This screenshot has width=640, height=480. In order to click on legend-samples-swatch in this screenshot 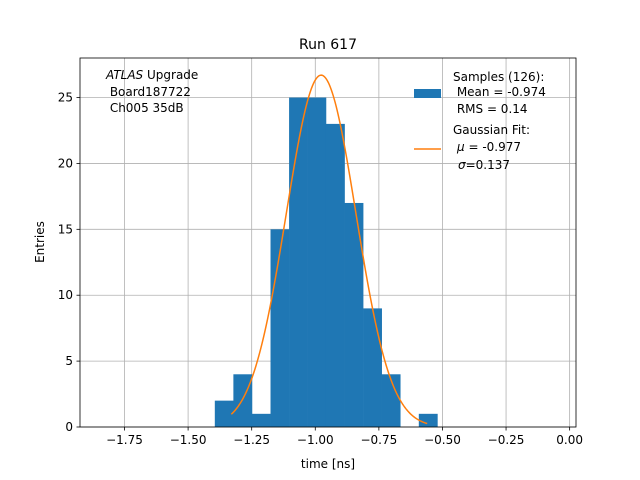, I will do `click(427, 93)`.